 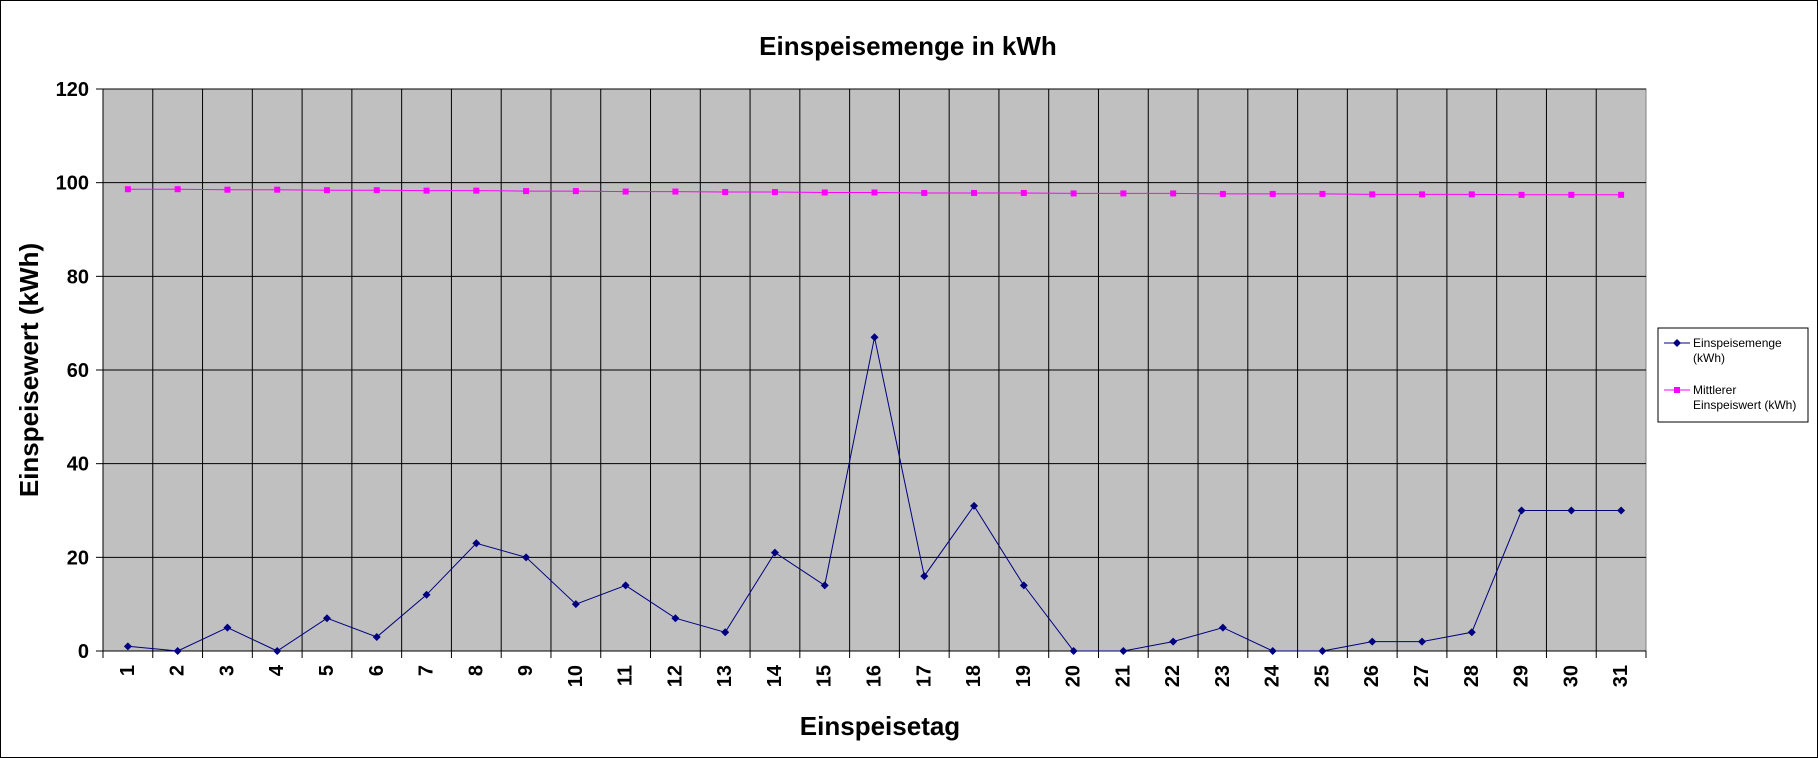 I want to click on legend-label: Einspeisemenge, so click(x=1737, y=343).